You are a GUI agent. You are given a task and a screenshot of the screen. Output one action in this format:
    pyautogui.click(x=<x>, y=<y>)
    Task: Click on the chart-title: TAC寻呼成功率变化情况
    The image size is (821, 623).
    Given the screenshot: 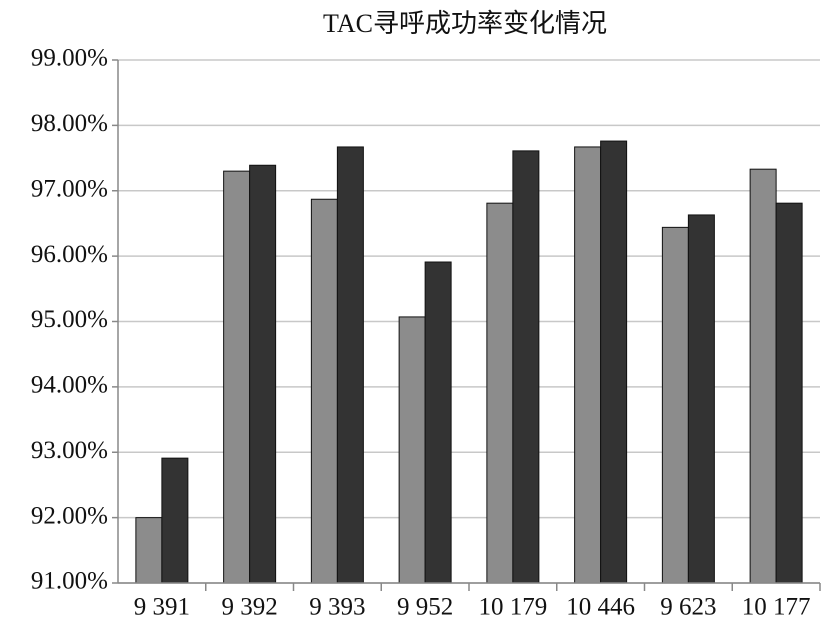 What is the action you would take?
    pyautogui.click(x=465, y=23)
    